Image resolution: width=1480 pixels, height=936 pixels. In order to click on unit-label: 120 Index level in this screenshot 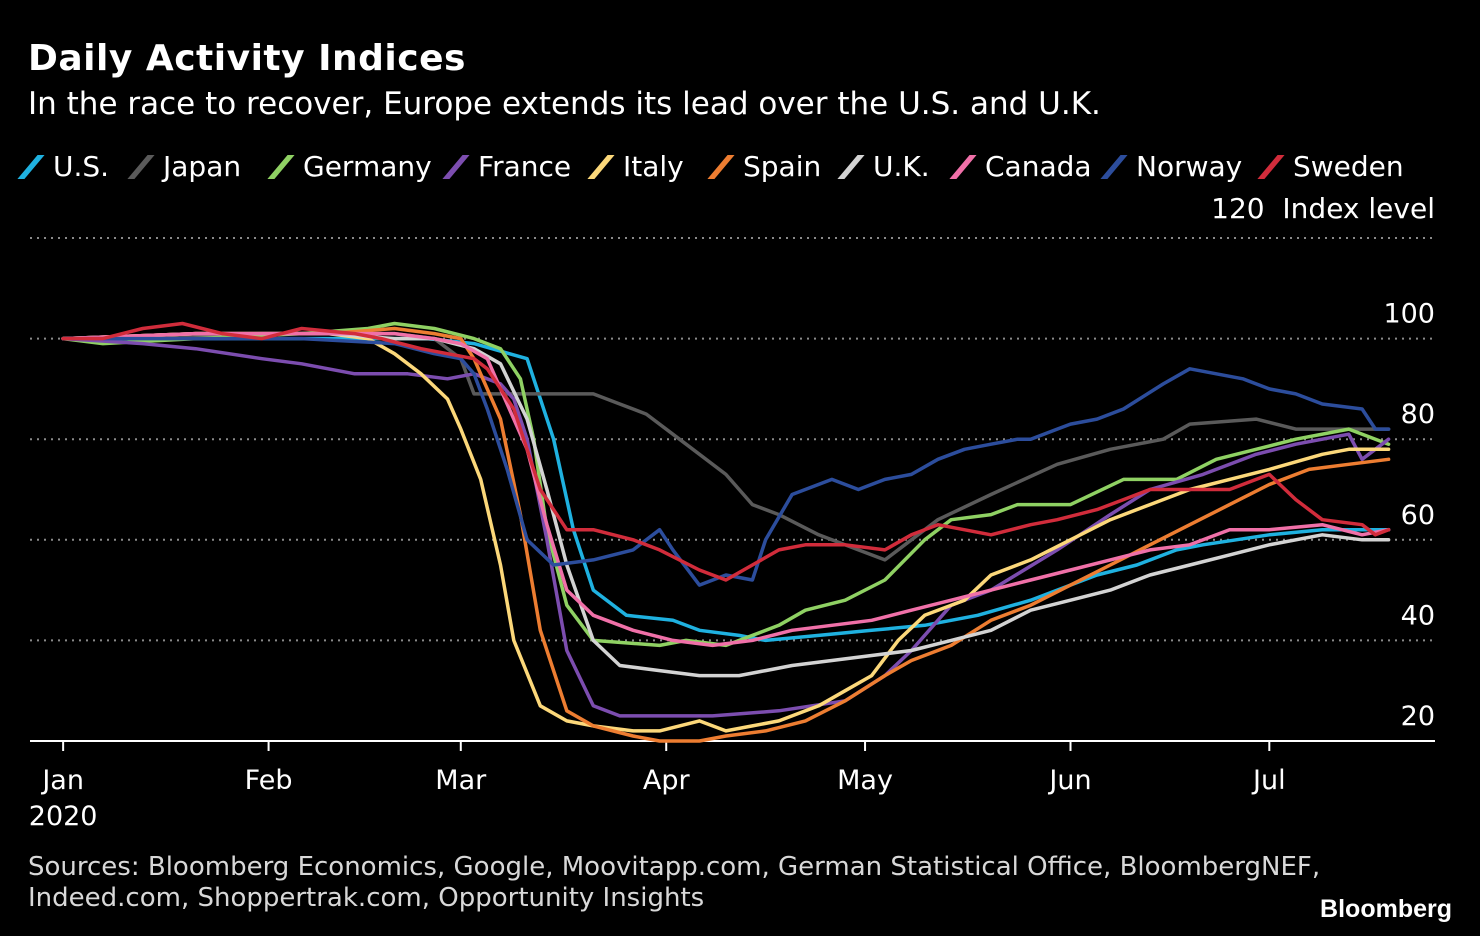, I will do `click(1323, 208)`.